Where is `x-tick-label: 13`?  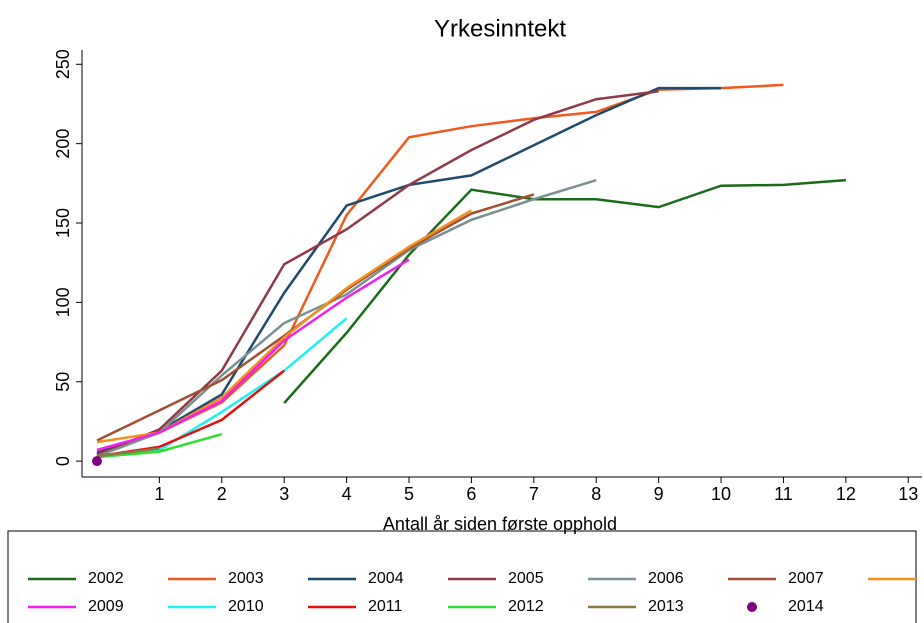
x-tick-label: 13 is located at coordinates (908, 494).